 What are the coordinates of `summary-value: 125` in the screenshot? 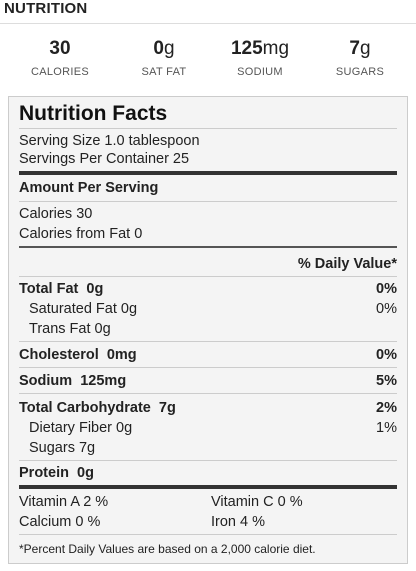 It's located at (246, 48).